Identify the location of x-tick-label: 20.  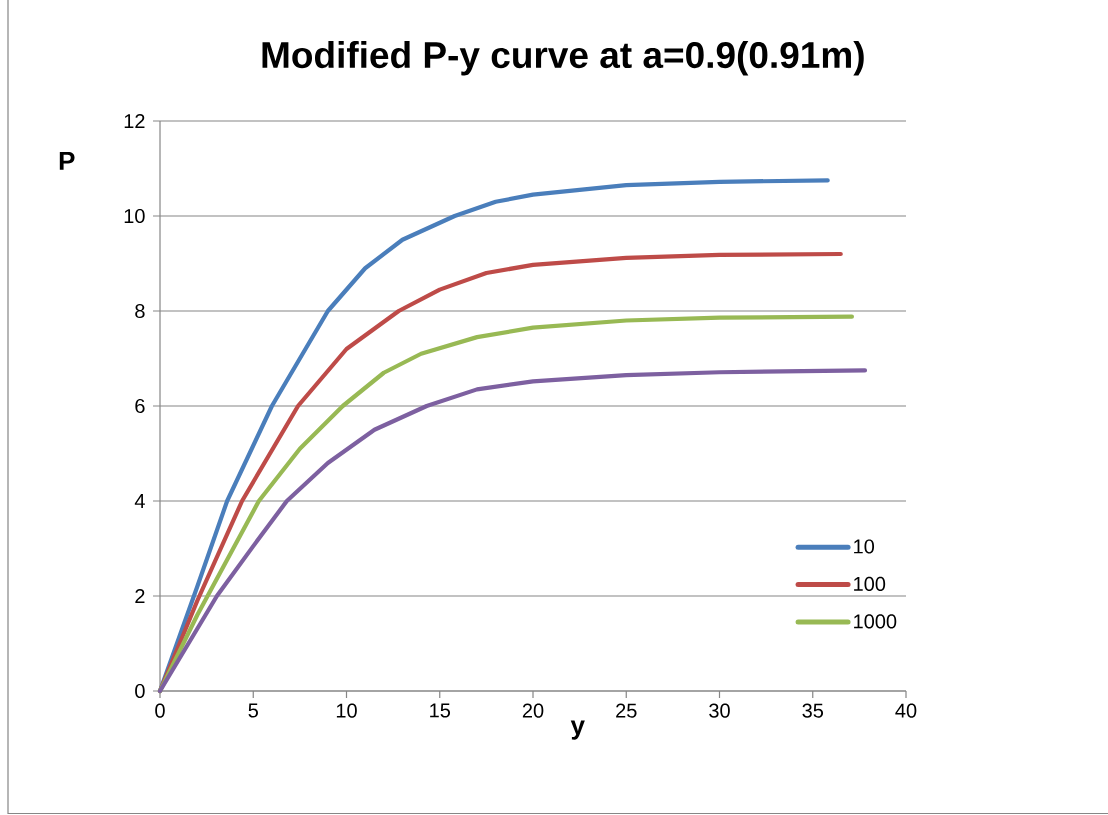
(533, 710).